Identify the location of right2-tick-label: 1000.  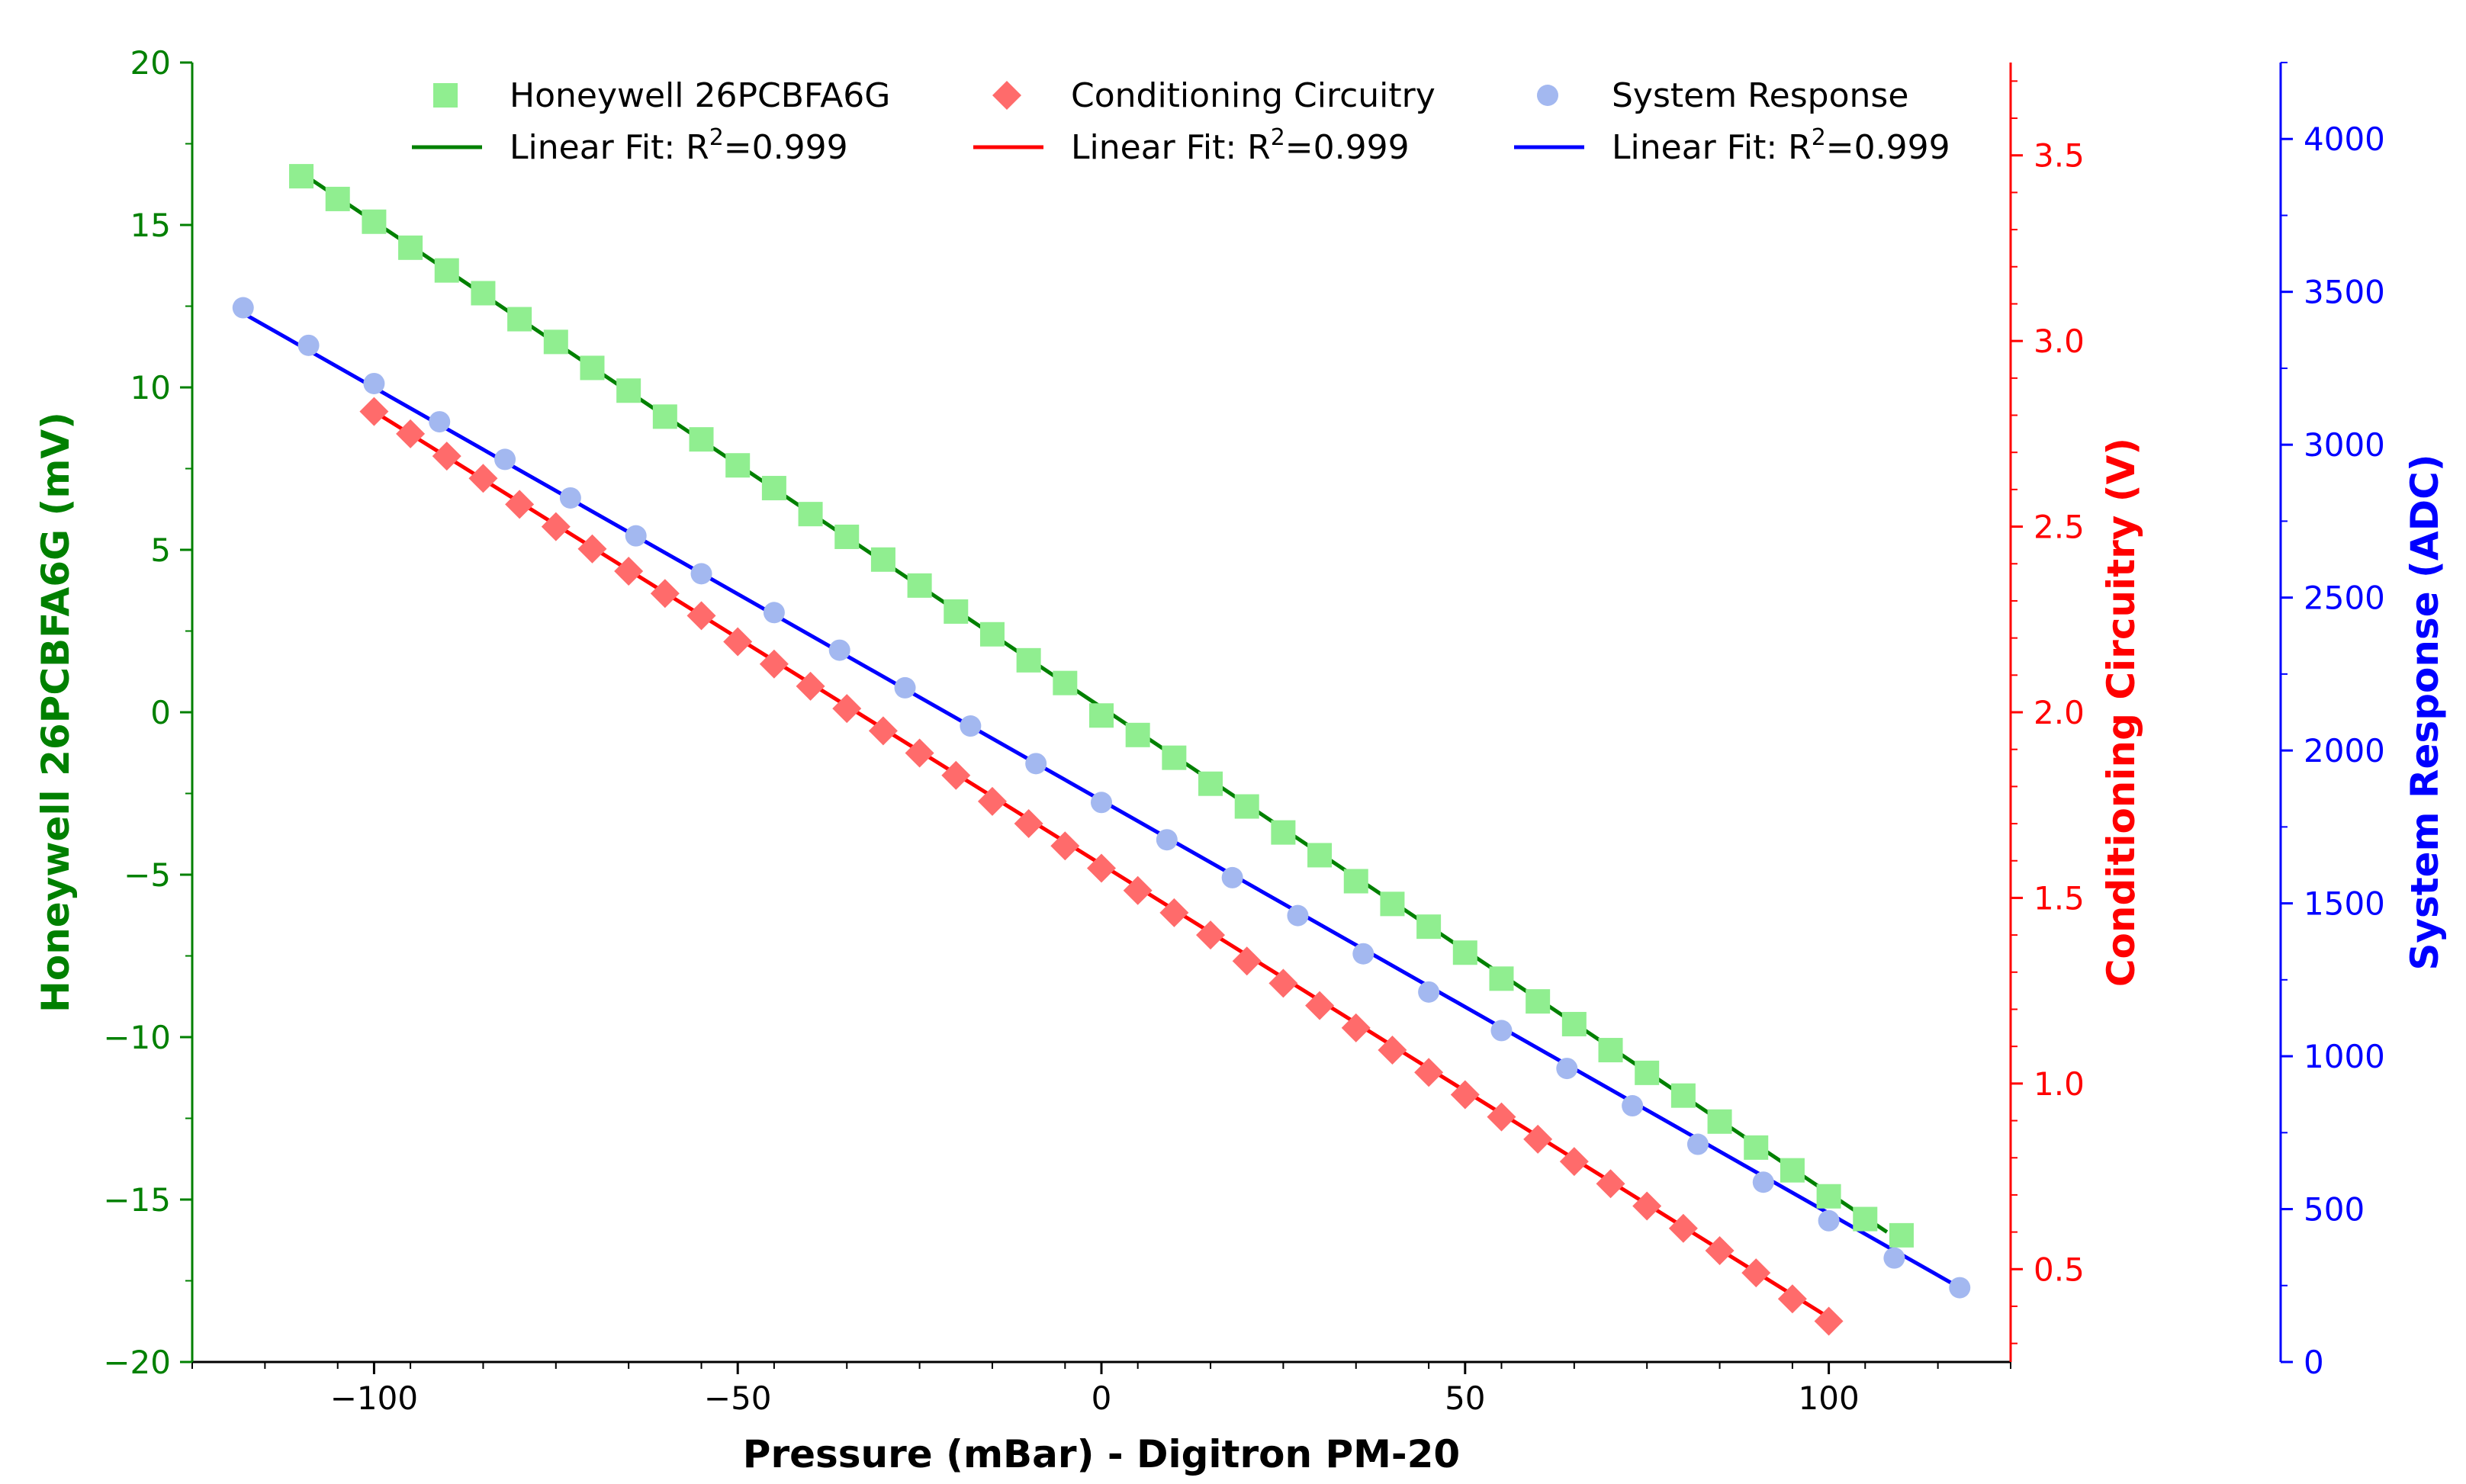
(2344, 1057).